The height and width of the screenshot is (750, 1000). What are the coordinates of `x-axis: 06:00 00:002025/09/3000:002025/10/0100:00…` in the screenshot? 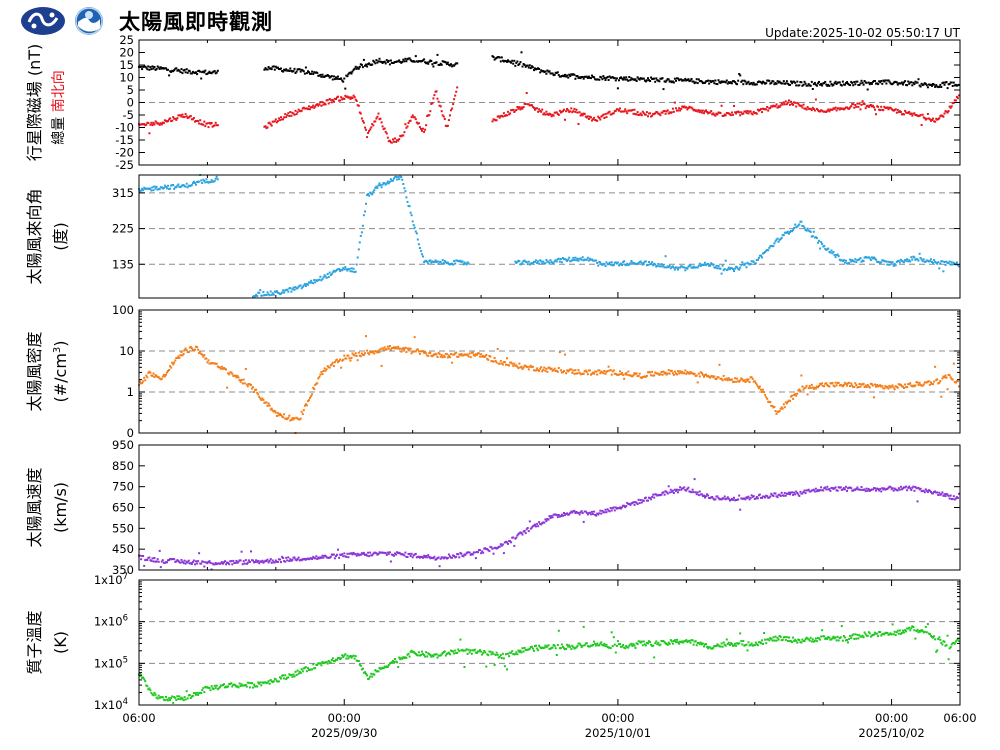 It's located at (549, 725).